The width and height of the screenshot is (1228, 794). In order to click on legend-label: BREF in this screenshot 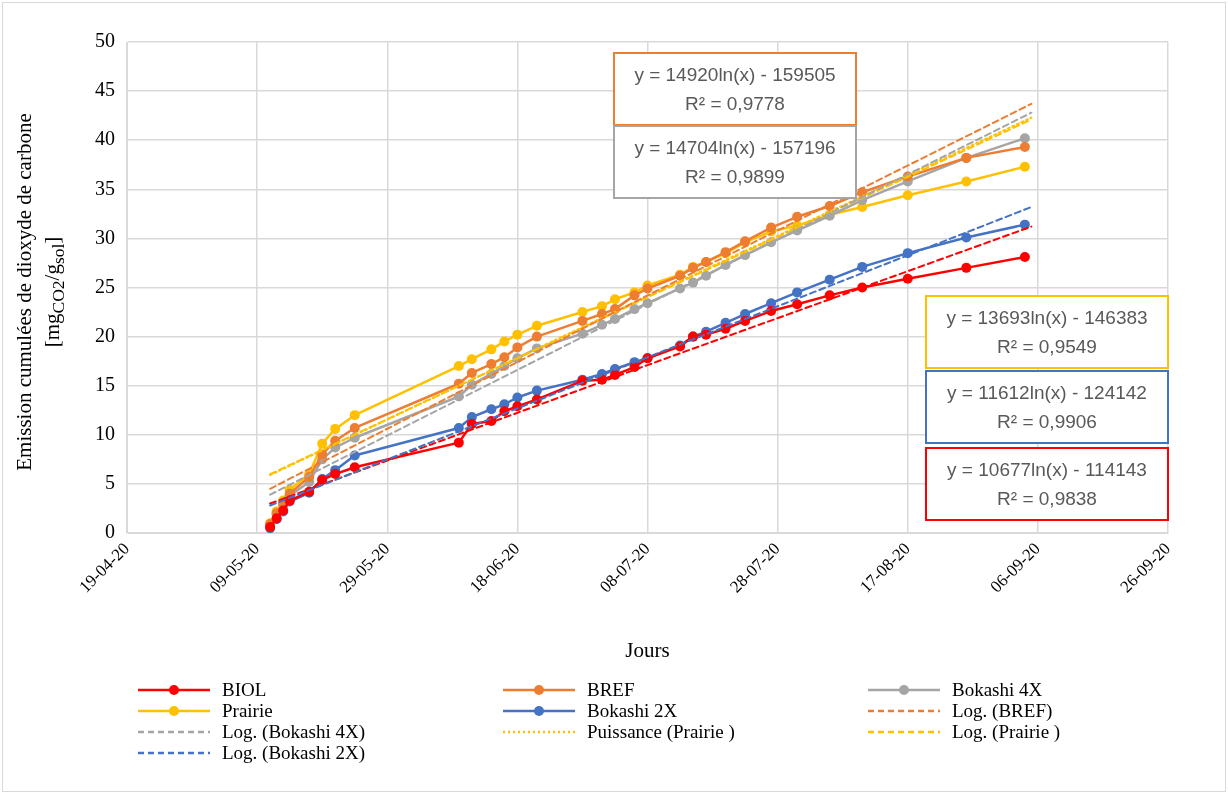, I will do `click(611, 689)`.